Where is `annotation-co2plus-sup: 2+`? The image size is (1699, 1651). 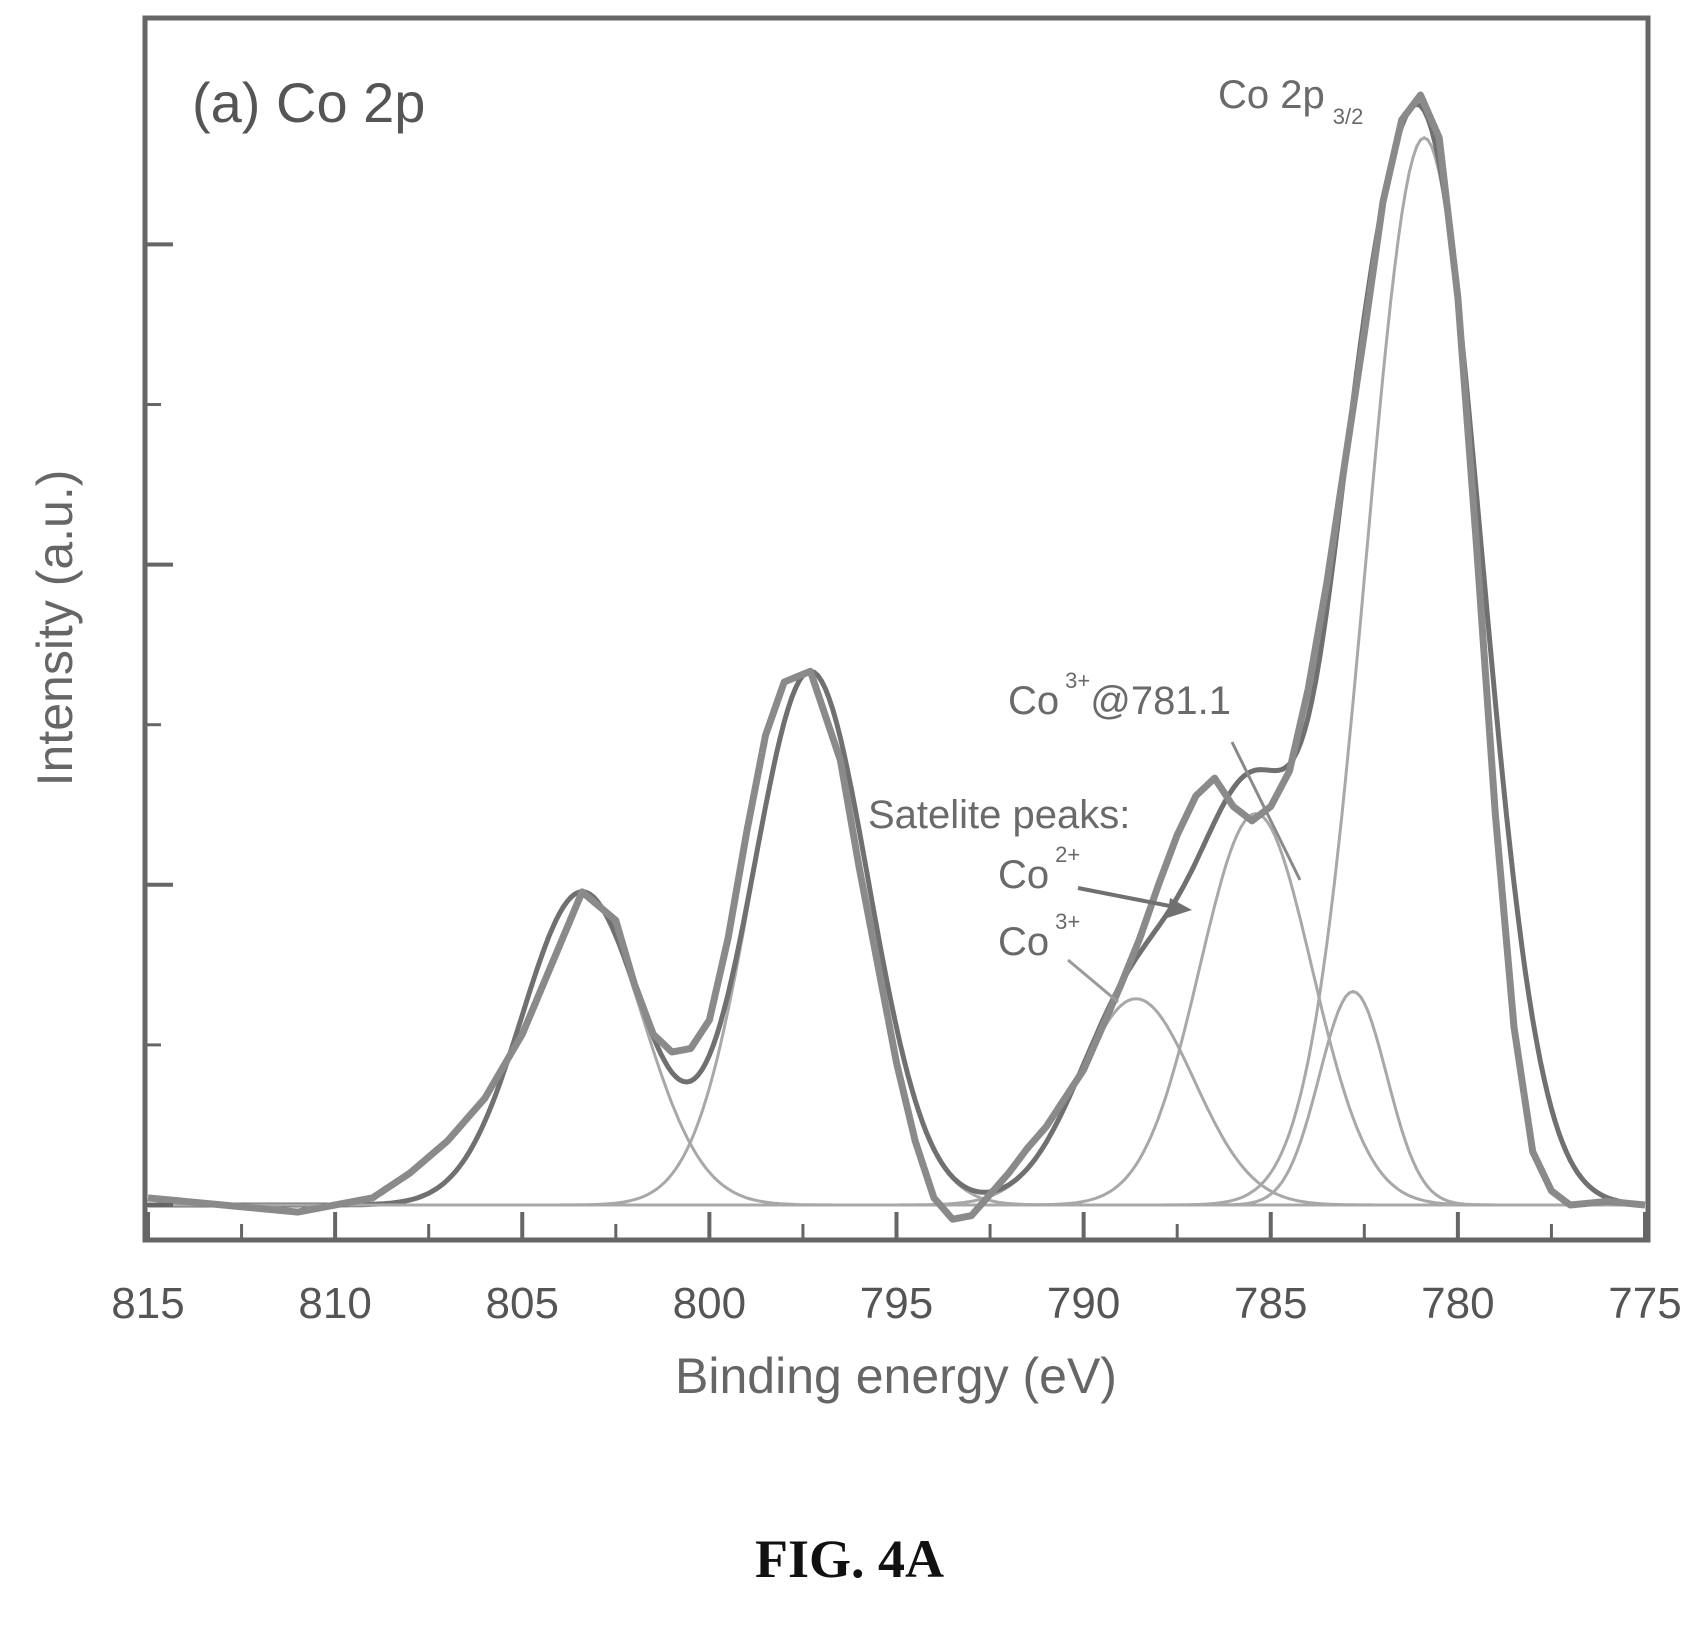
annotation-co2plus-sup: 2+ is located at coordinates (1067, 854).